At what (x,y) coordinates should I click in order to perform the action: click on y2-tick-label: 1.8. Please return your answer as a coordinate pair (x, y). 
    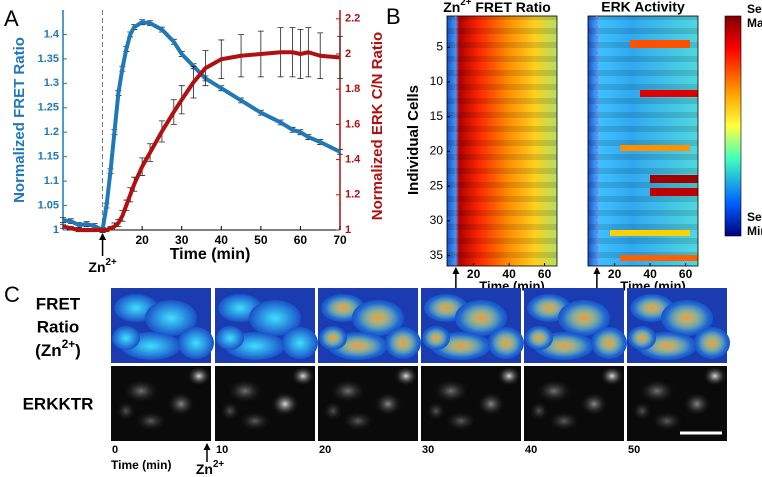
    Looking at the image, I should click on (352, 89).